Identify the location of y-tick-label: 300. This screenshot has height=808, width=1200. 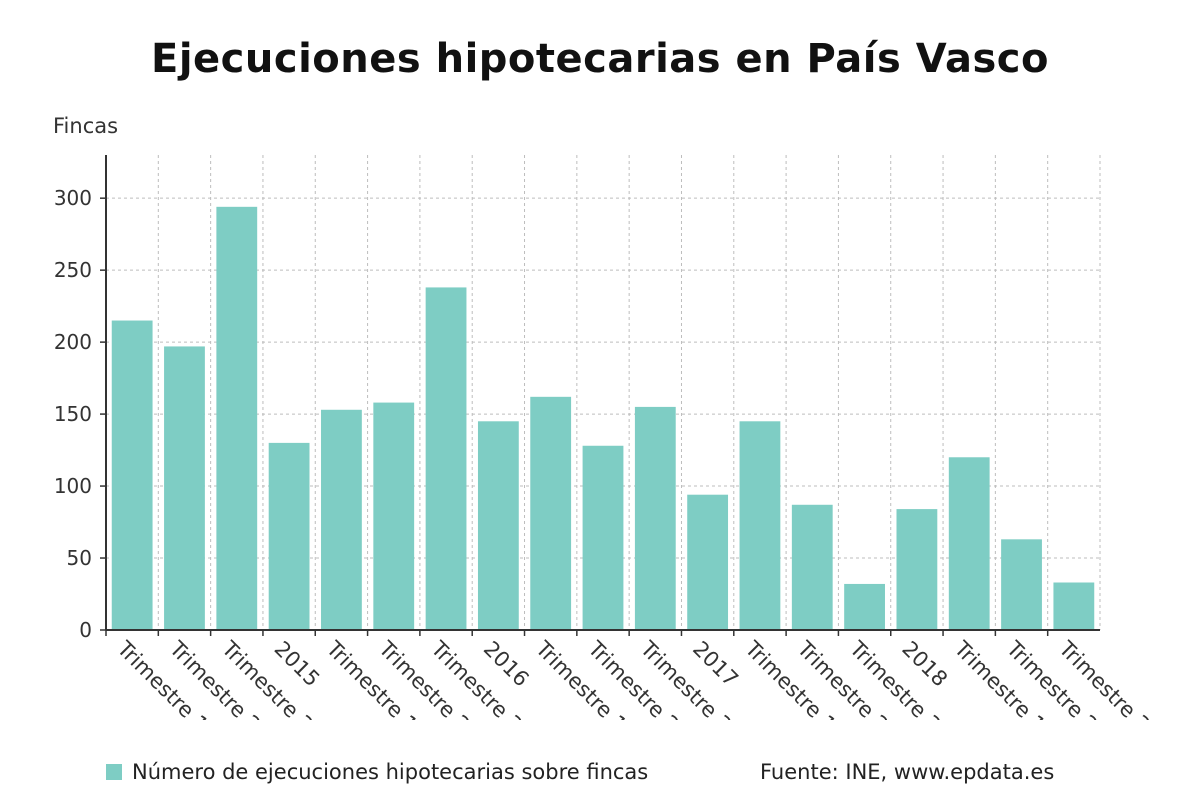
(73, 198).